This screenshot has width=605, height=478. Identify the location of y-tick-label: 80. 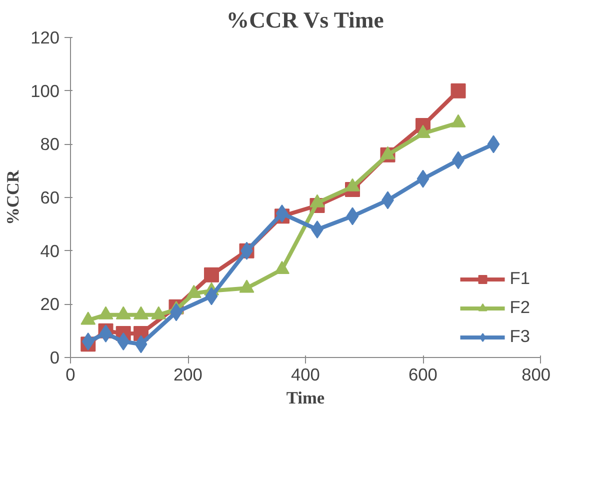
(50, 144).